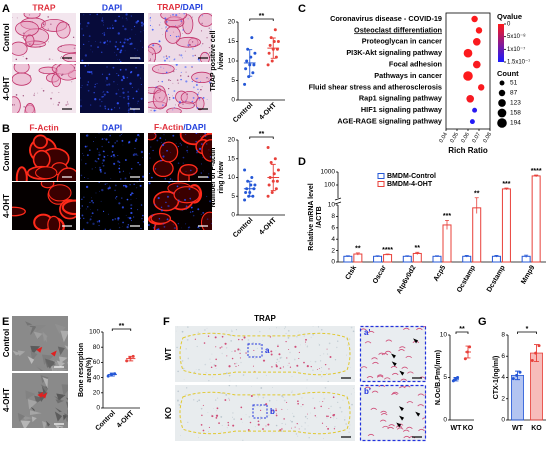 The width and height of the screenshot is (550, 454). What do you see at coordinates (468, 428) in the screenshot?
I see `x-tick-label: KO` at bounding box center [468, 428].